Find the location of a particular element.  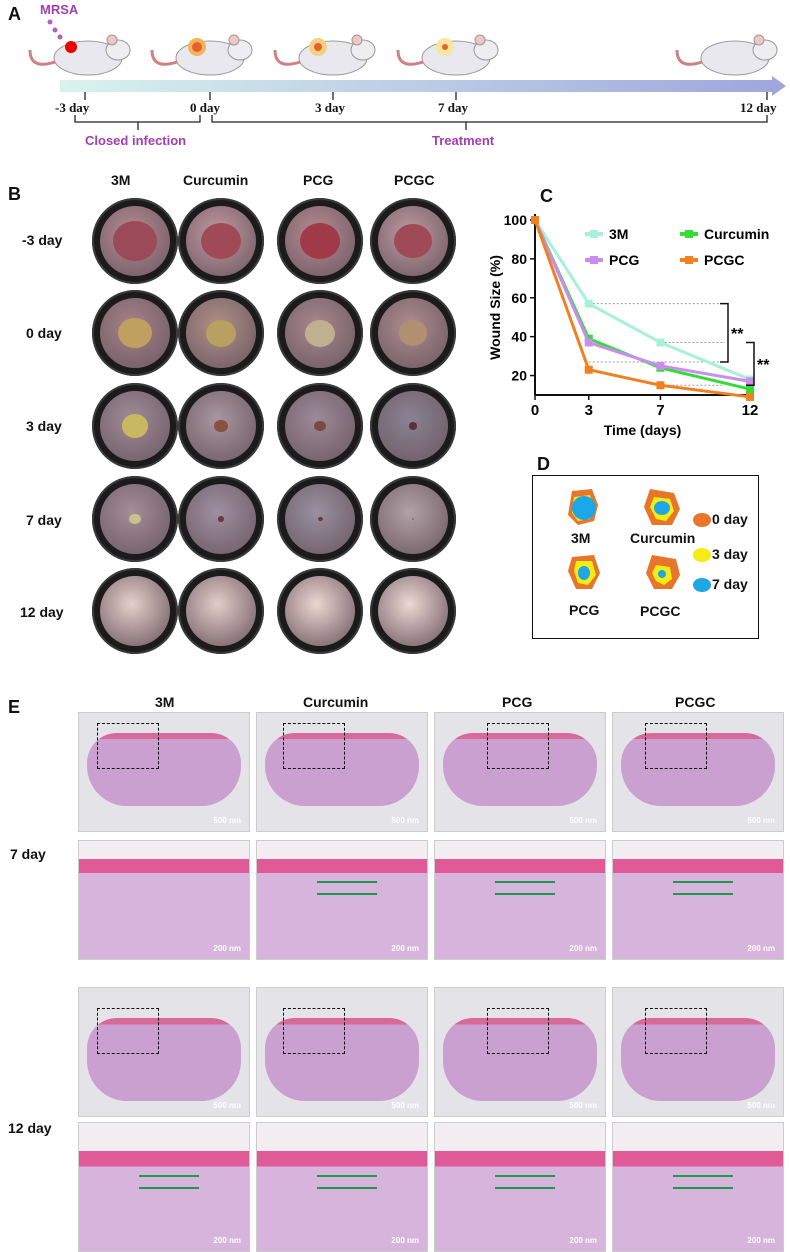

significance-label: ** is located at coordinates (763, 365).